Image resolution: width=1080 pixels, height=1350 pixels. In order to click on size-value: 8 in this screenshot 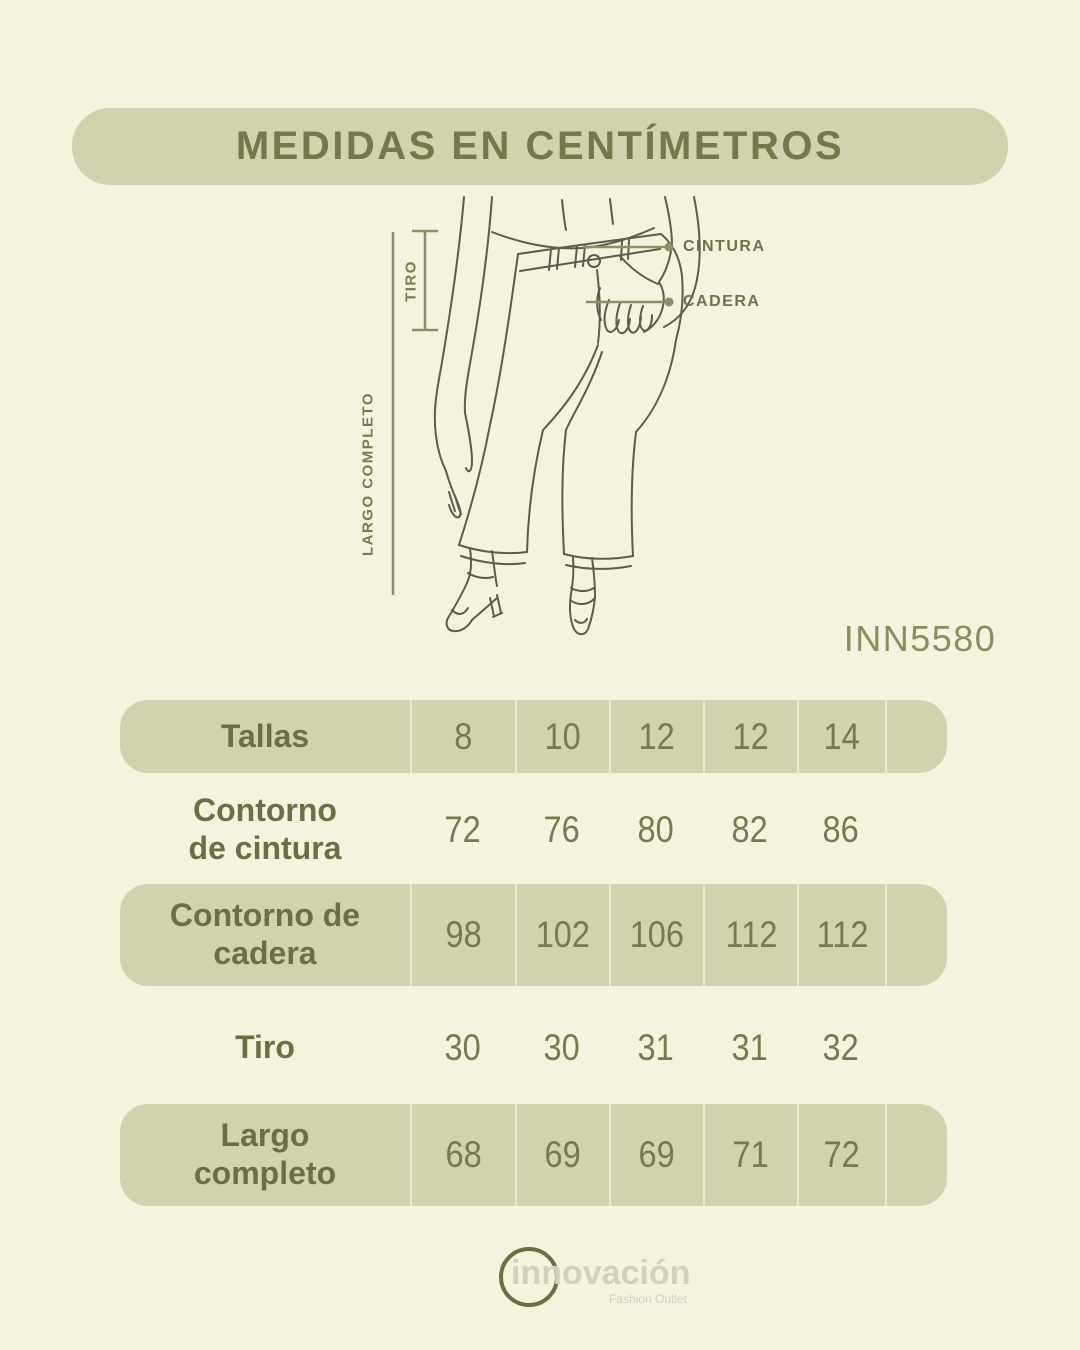, I will do `click(462, 736)`.